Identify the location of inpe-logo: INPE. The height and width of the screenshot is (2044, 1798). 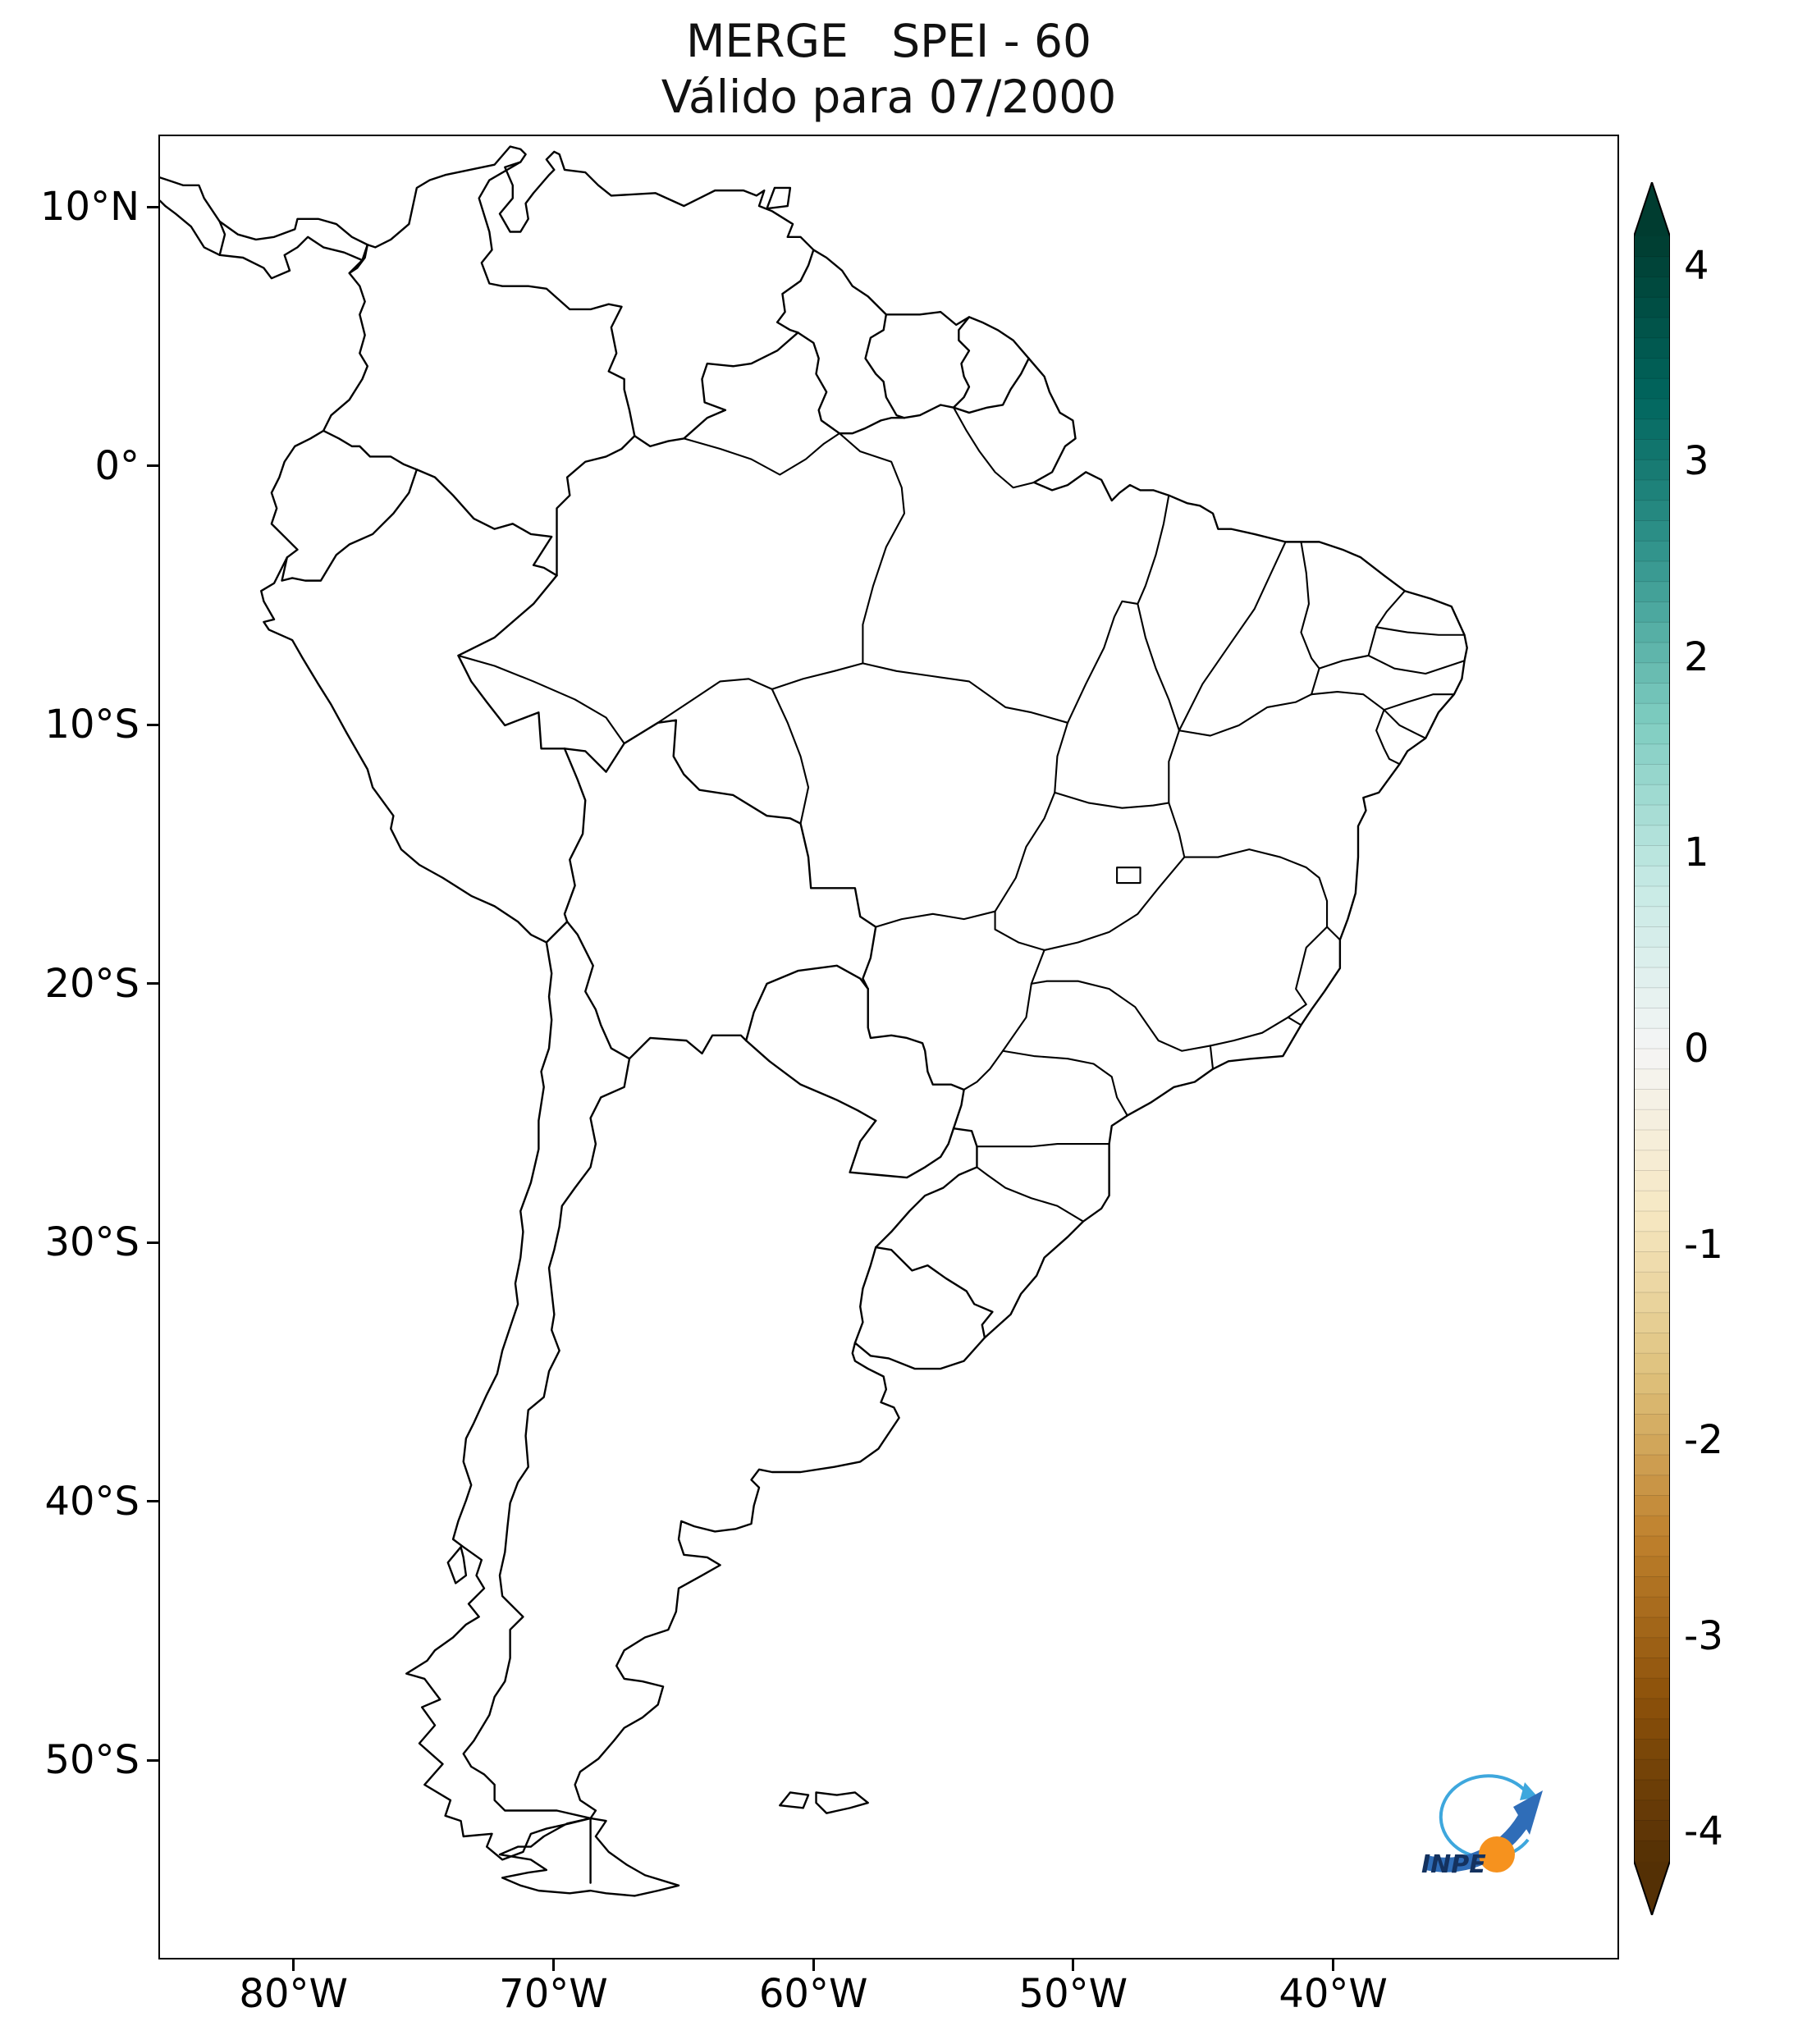
(1482, 1826).